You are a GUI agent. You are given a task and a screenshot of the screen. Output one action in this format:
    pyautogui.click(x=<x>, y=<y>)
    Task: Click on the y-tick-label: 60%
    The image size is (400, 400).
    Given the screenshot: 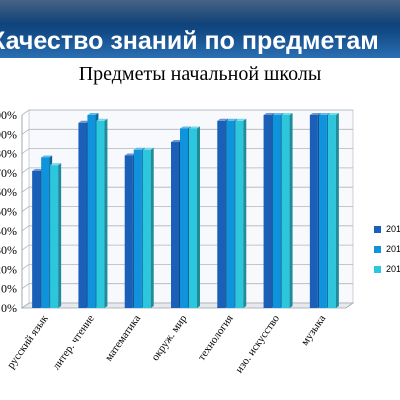 What is the action you would take?
    pyautogui.click(x=8, y=192)
    